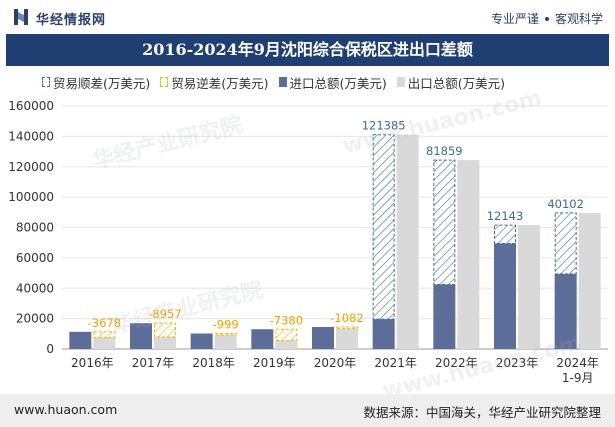  What do you see at coordinates (164, 314) in the screenshot?
I see `balance-value-label: -8957` at bounding box center [164, 314].